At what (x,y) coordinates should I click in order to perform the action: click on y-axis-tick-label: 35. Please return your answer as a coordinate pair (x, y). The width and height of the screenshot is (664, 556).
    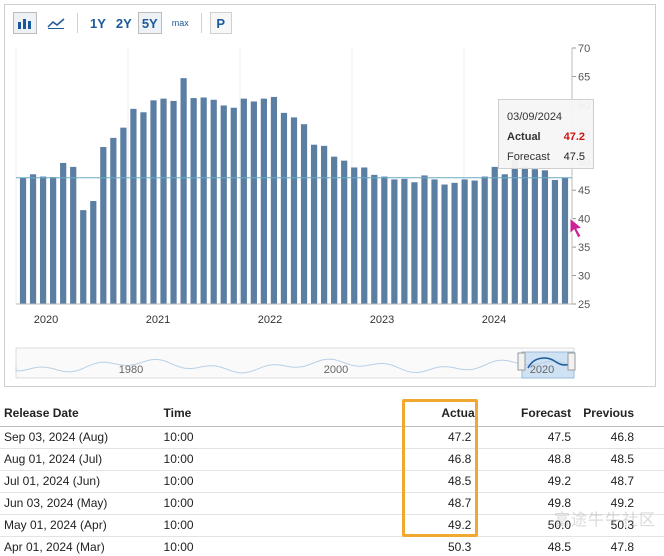
    Looking at the image, I should click on (584, 248).